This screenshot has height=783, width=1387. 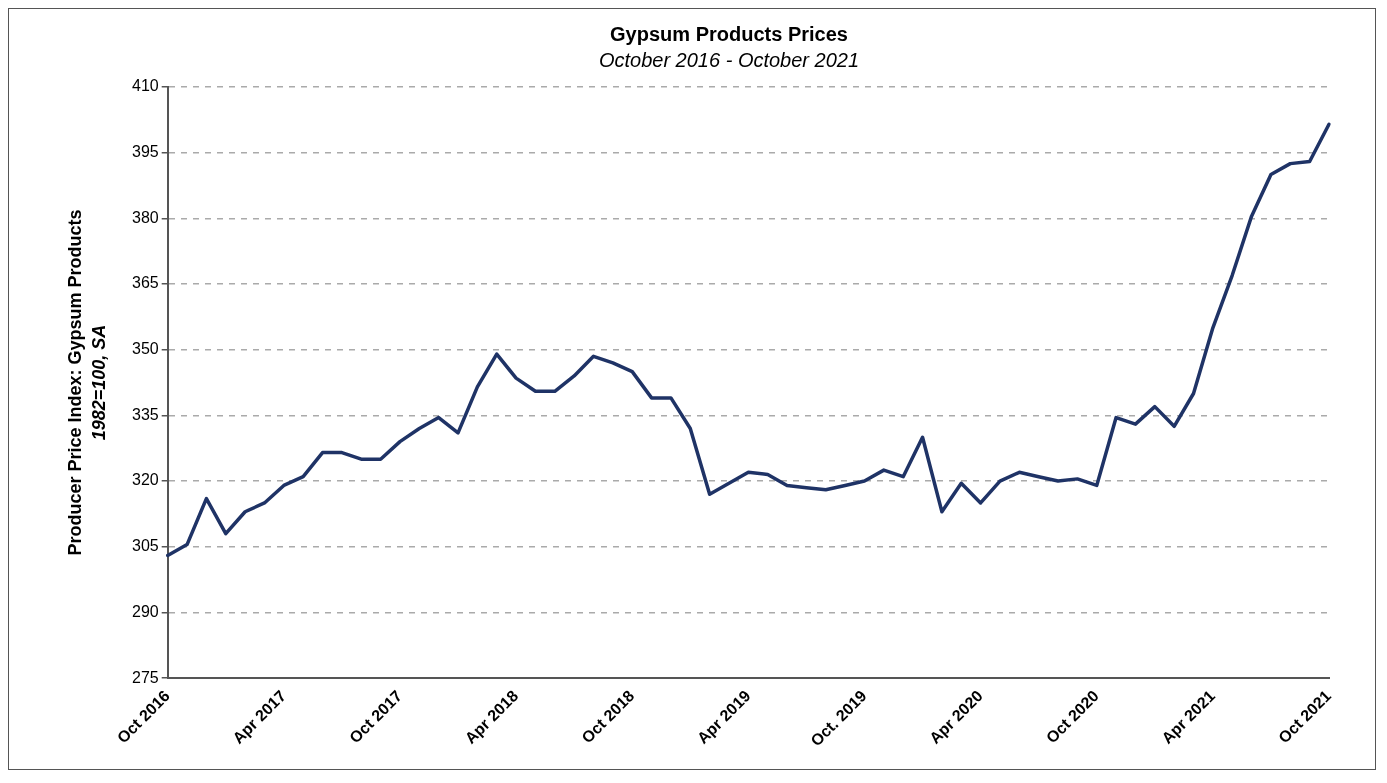 I want to click on y-tick-label: 365, so click(x=145, y=283).